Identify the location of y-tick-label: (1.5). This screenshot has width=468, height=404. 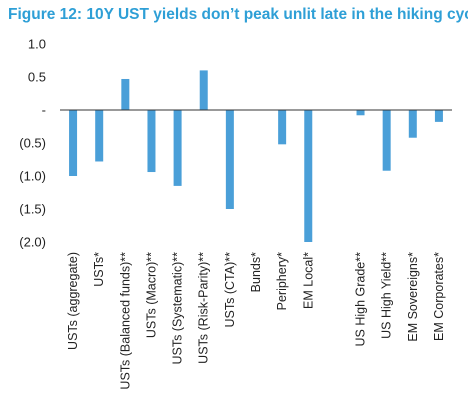
(32, 209).